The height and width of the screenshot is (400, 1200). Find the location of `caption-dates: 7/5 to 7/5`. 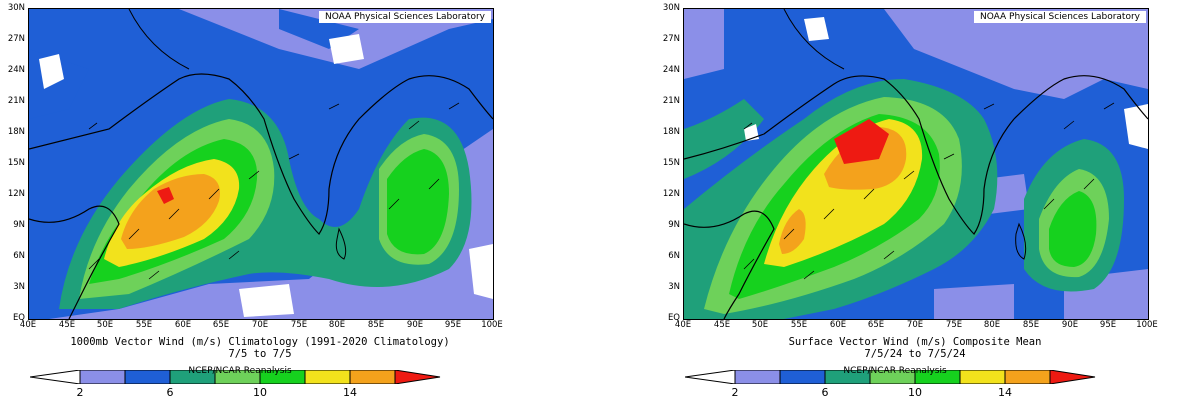

caption-dates: 7/5 to 7/5 is located at coordinates (260, 354).